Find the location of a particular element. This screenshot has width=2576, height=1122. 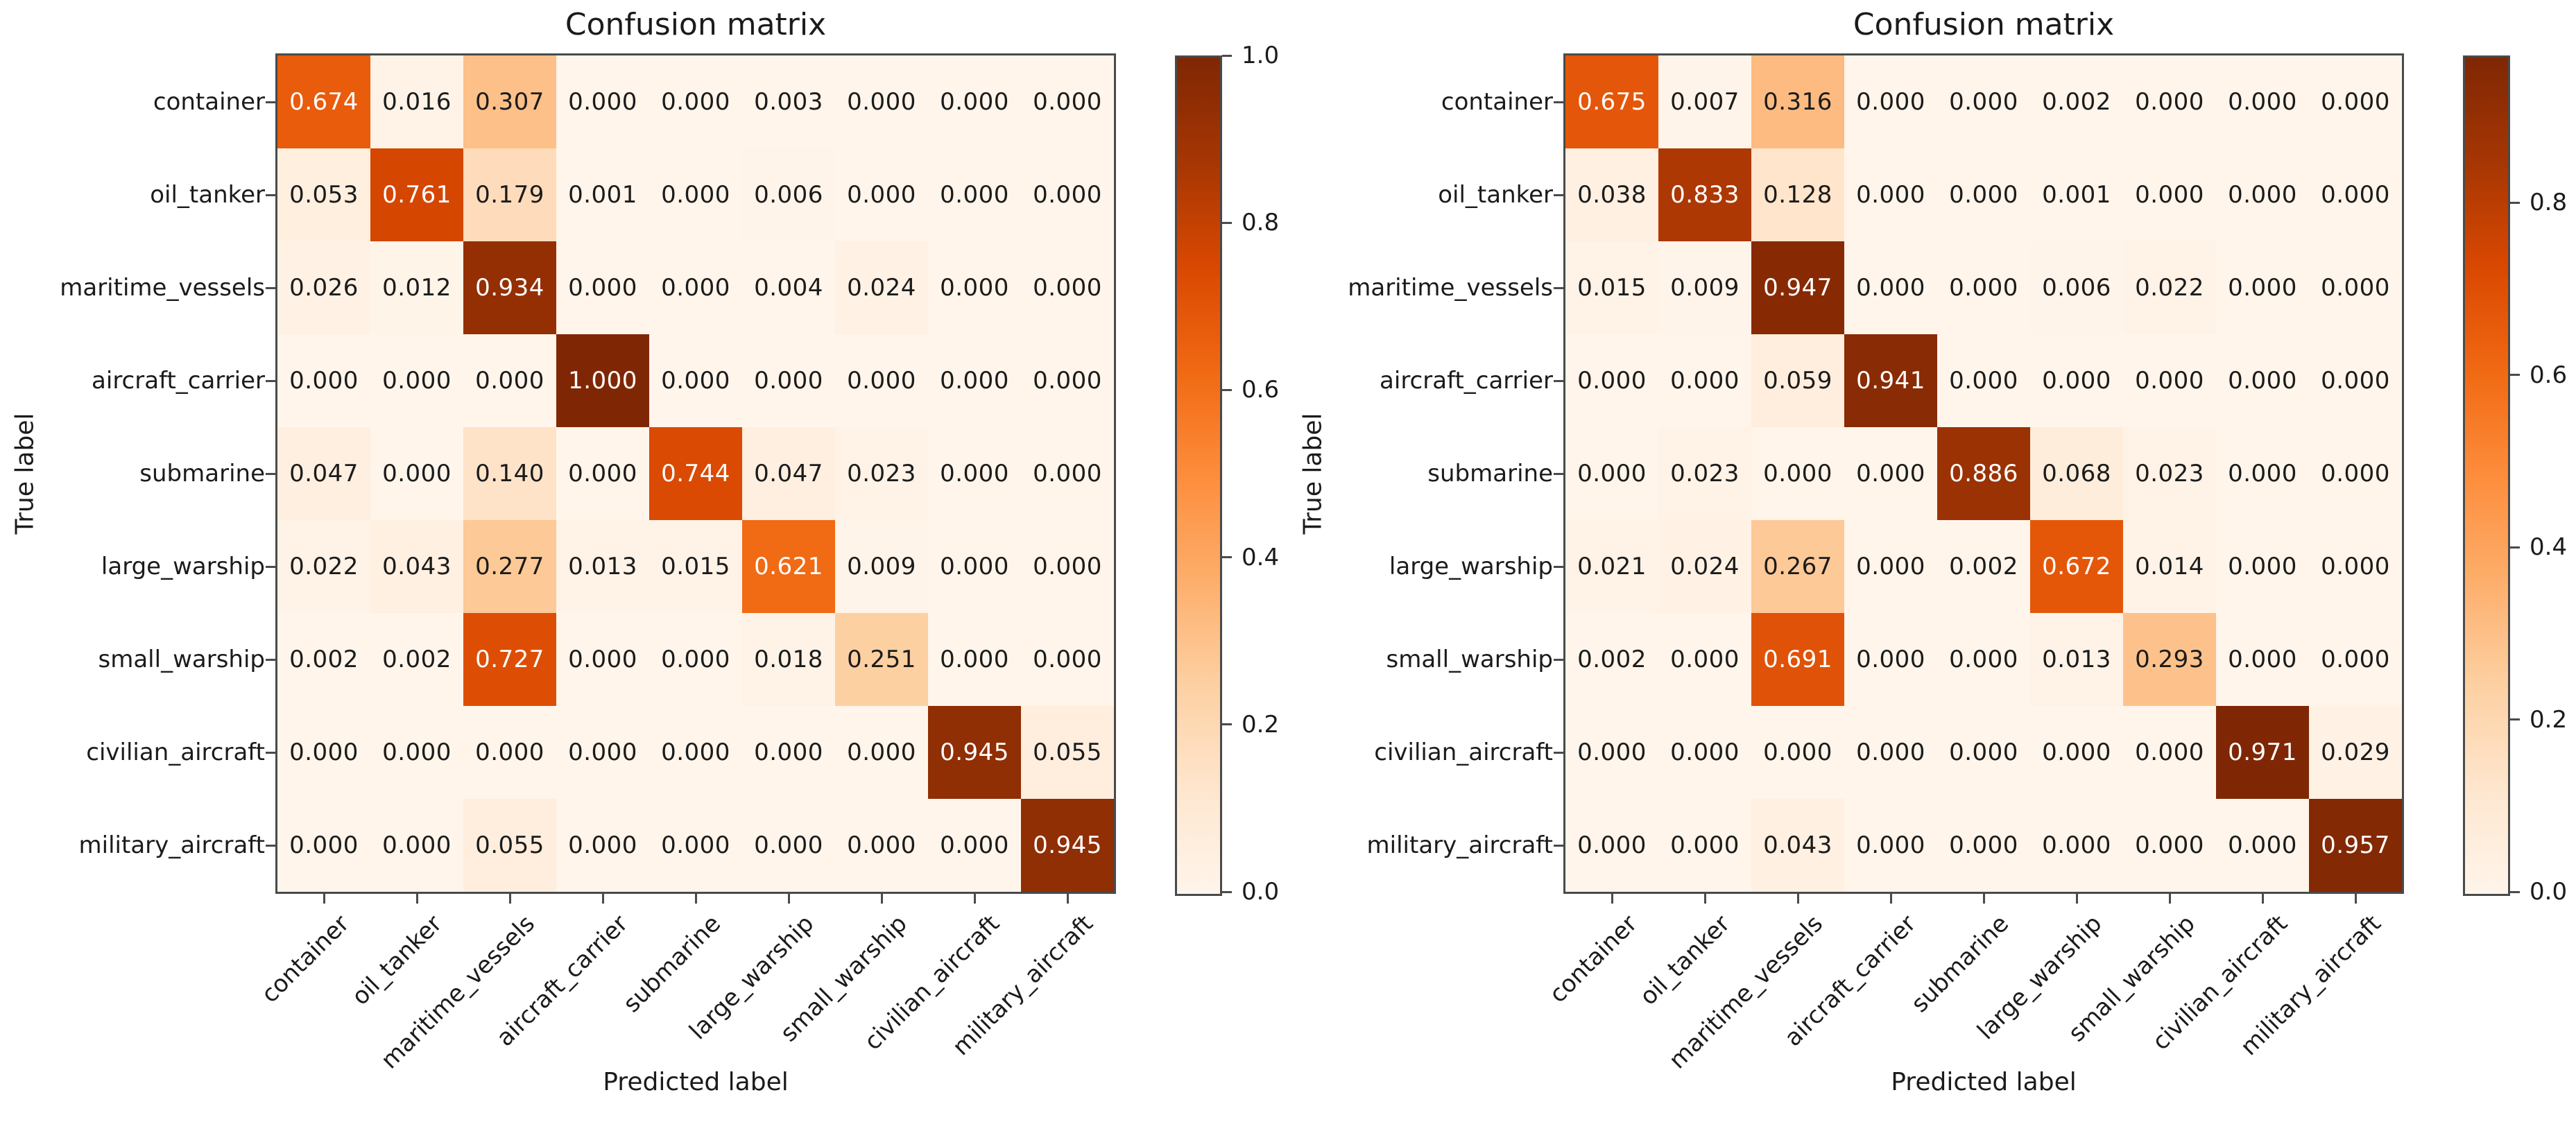

matrix-cell-value: 0.934 is located at coordinates (509, 288).